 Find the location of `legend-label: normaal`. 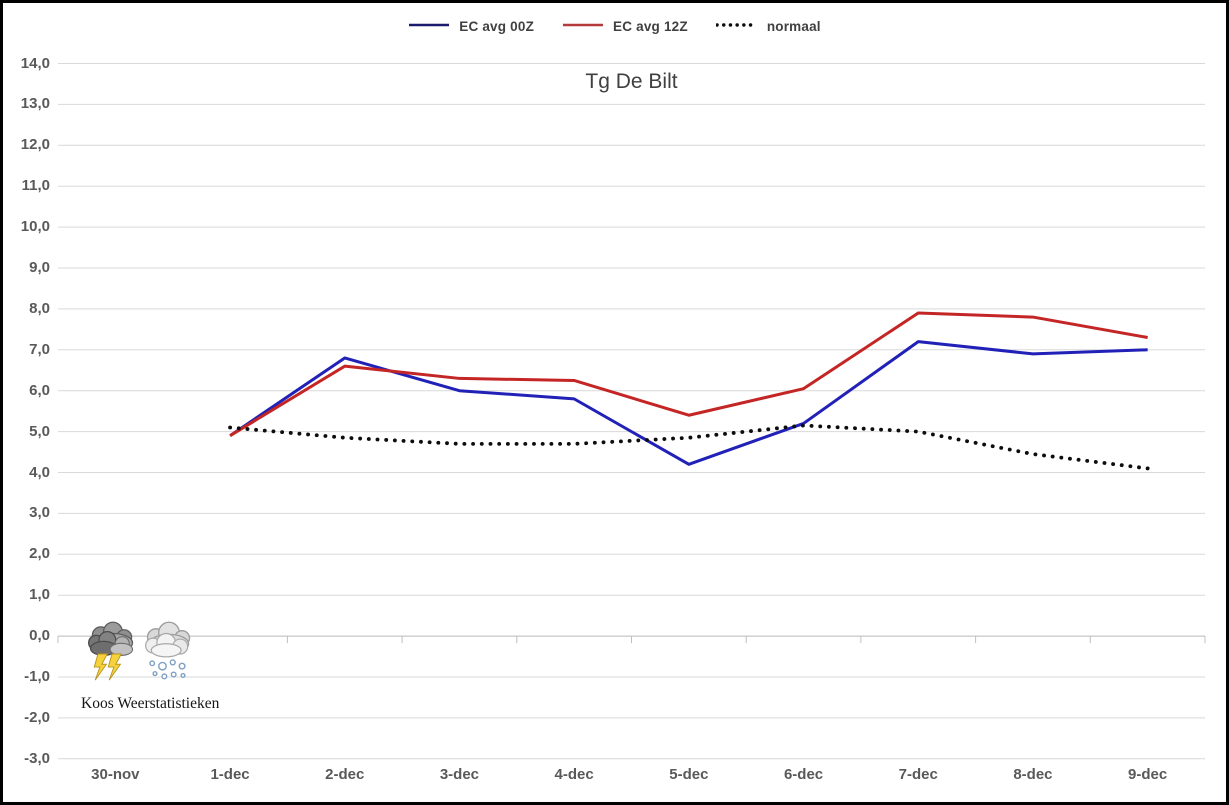

legend-label: normaal is located at coordinates (793, 26).